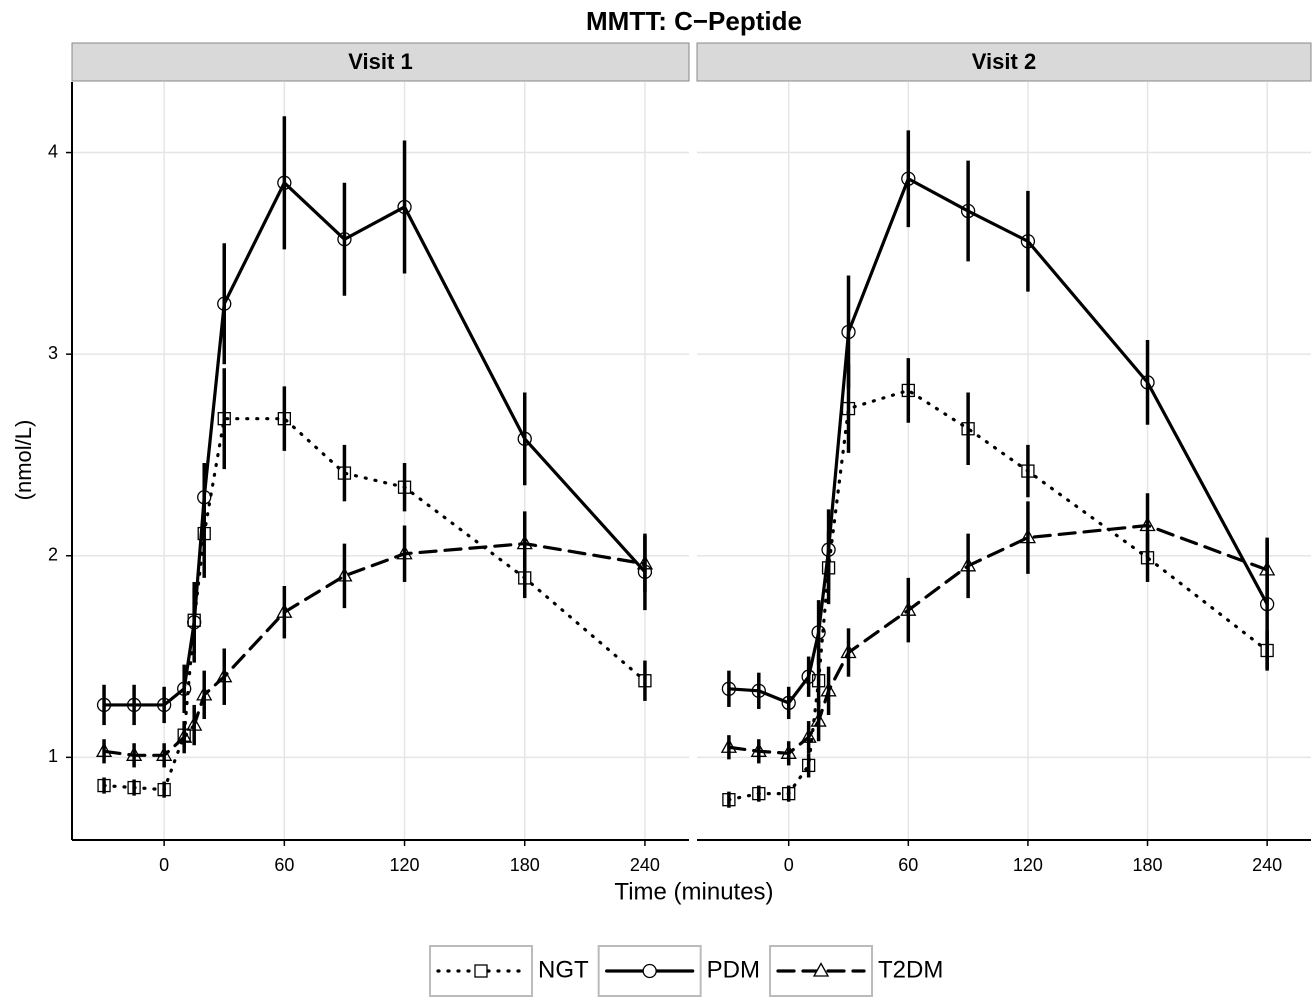 The width and height of the screenshot is (1316, 1002). I want to click on y-axis-label: (nmol/L), so click(23, 460).